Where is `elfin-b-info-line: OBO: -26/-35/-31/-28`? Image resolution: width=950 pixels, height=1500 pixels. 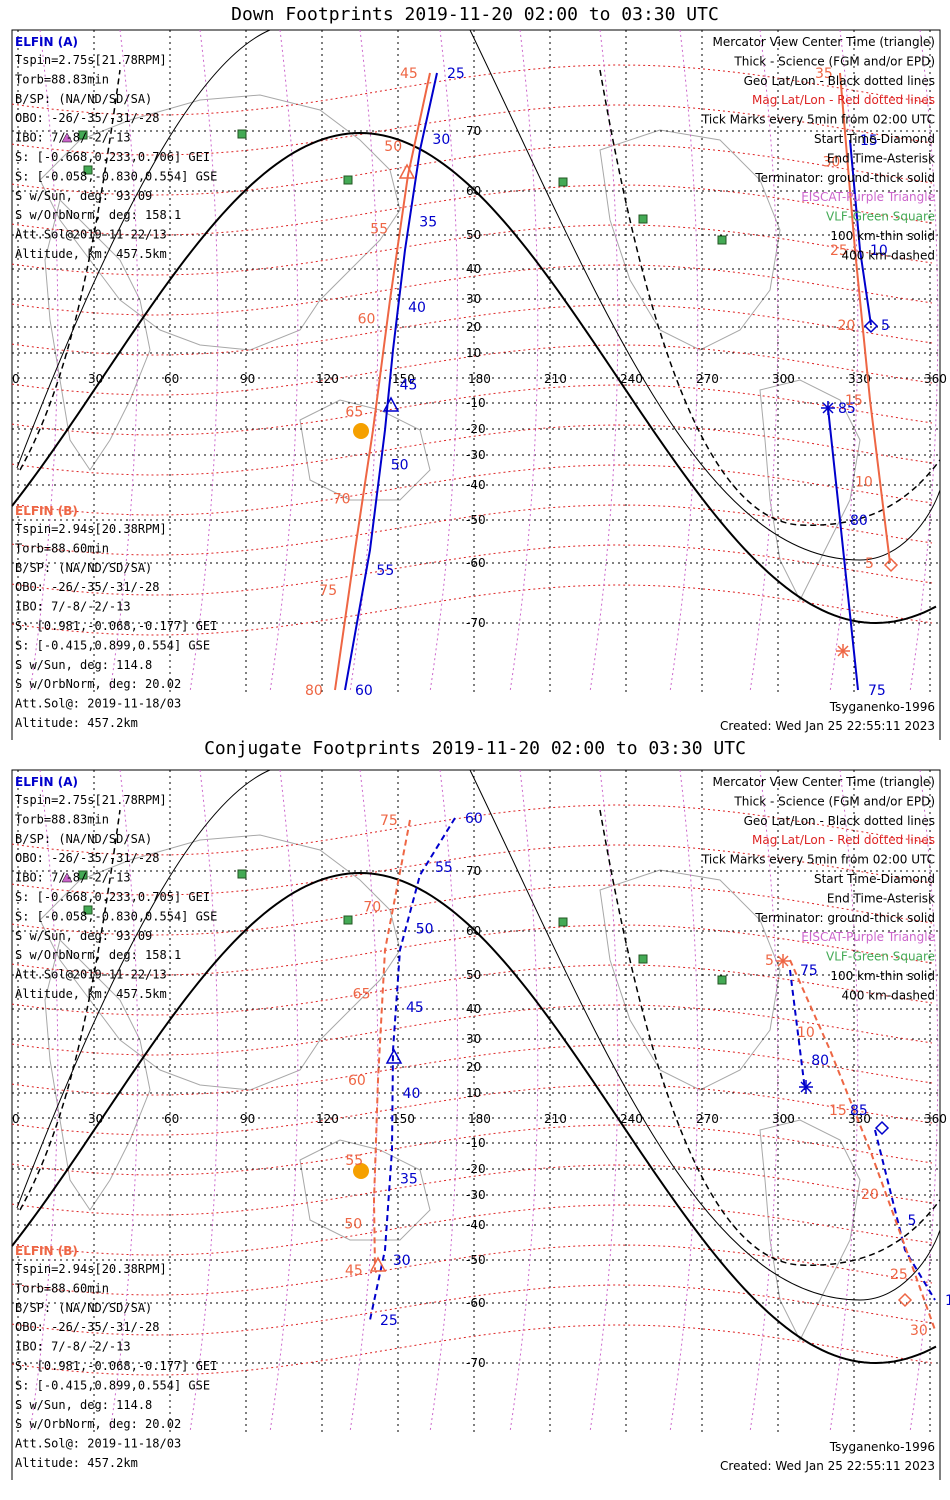
elfin-b-info-line: OBO: -26/-35/-31/-28 is located at coordinates (87, 587).